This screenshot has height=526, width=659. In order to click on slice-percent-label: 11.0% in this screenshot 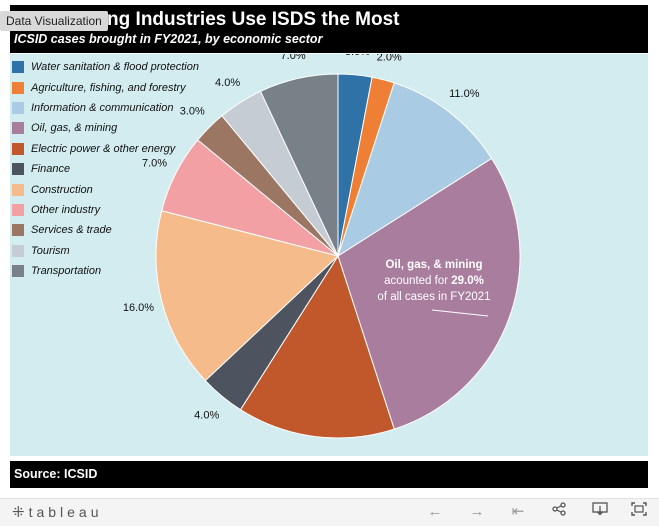, I will do `click(464, 94)`.